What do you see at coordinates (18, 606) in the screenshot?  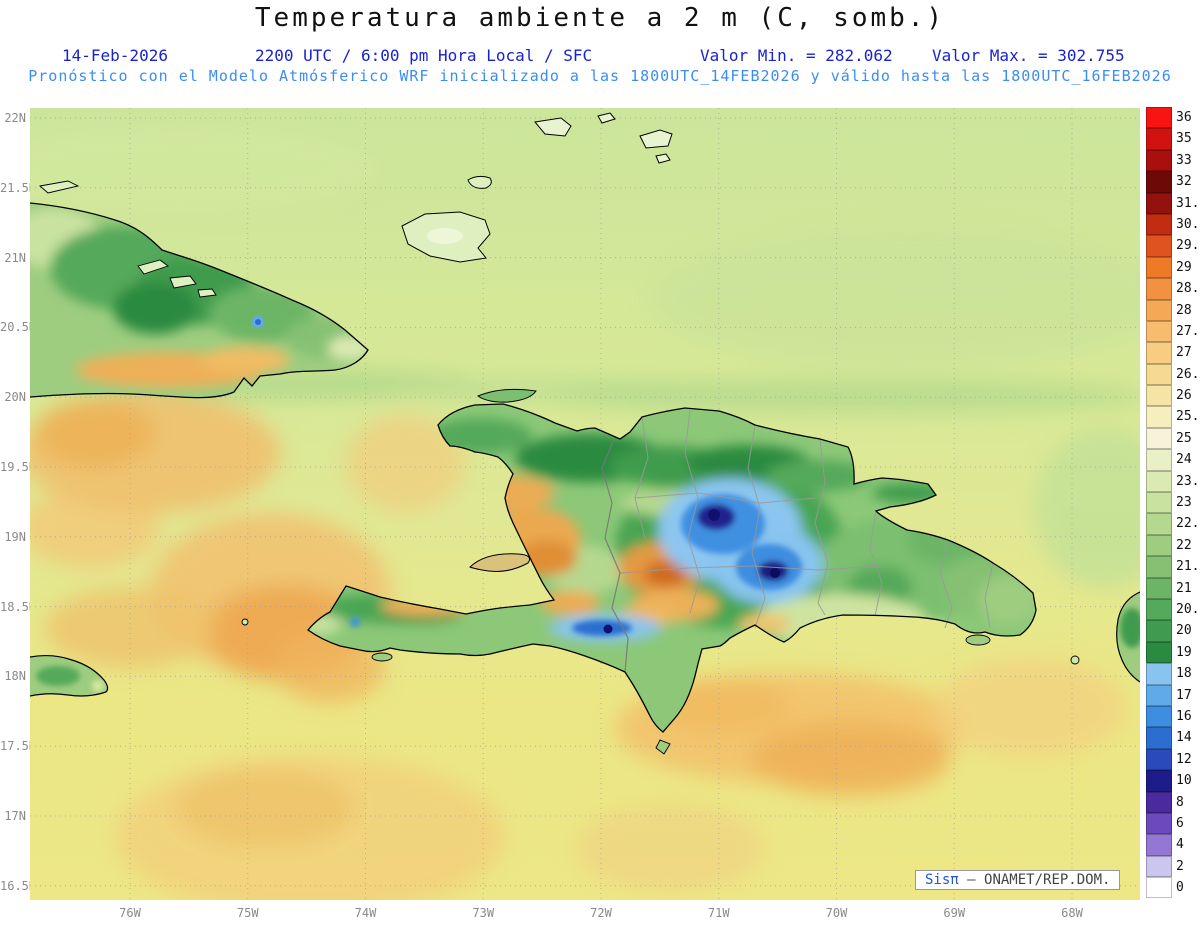 I see `lat-tick-label: 18.5N` at bounding box center [18, 606].